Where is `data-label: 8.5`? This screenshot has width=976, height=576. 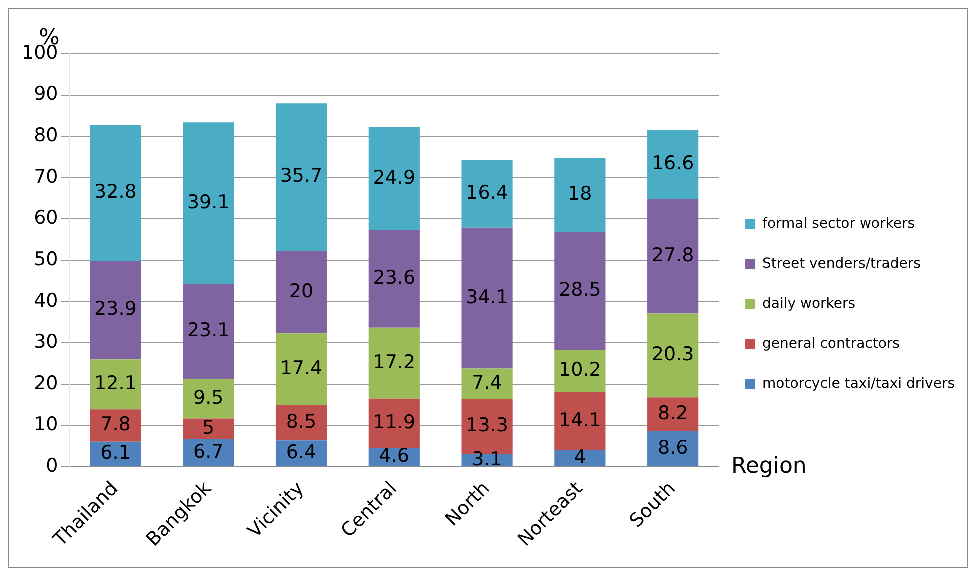 data-label: 8.5 is located at coordinates (301, 422).